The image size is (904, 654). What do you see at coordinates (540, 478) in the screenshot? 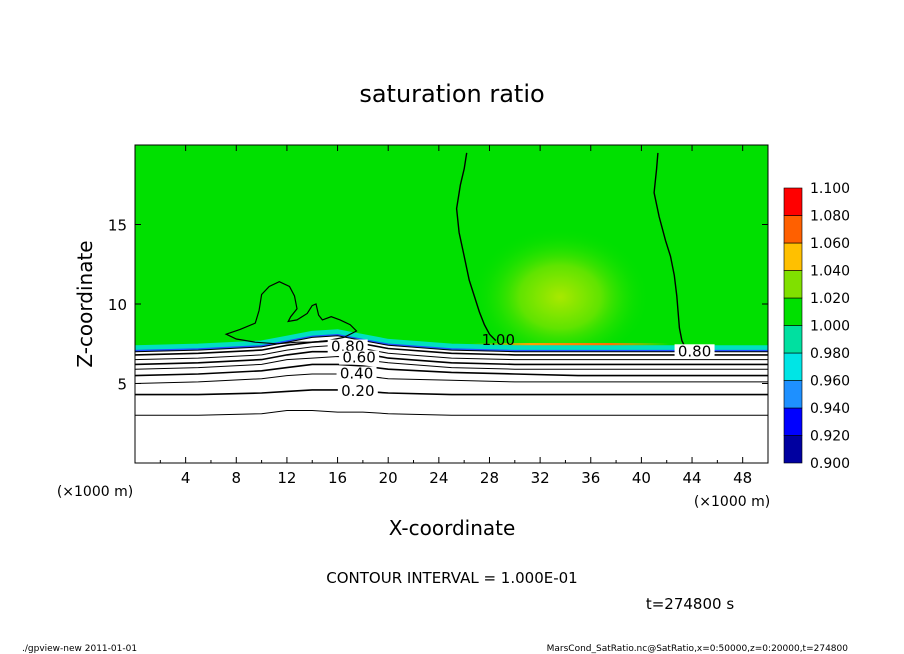
I see `x-tick-label-32: 32` at bounding box center [540, 478].